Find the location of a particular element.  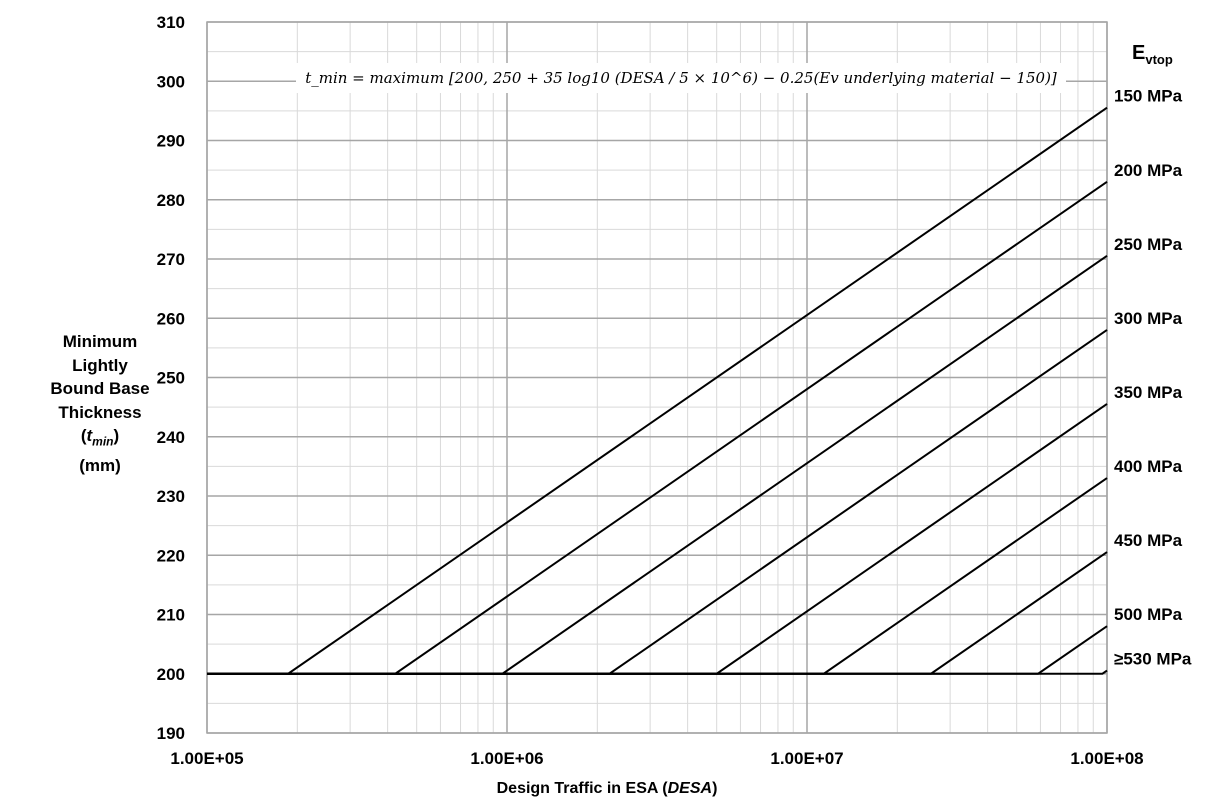

x-tick-label: 1.00E+05 is located at coordinates (206, 758).